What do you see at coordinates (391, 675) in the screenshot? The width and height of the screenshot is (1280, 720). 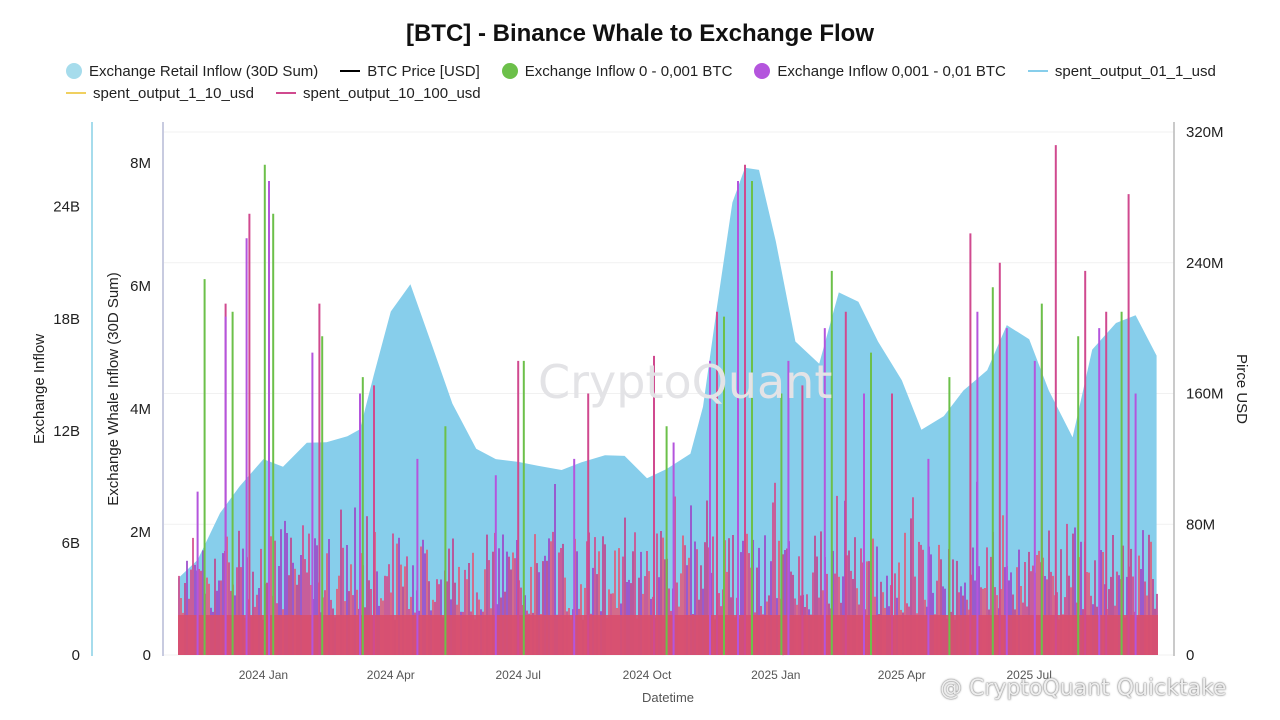 I see `x-tick-1: 2024 Apr` at bounding box center [391, 675].